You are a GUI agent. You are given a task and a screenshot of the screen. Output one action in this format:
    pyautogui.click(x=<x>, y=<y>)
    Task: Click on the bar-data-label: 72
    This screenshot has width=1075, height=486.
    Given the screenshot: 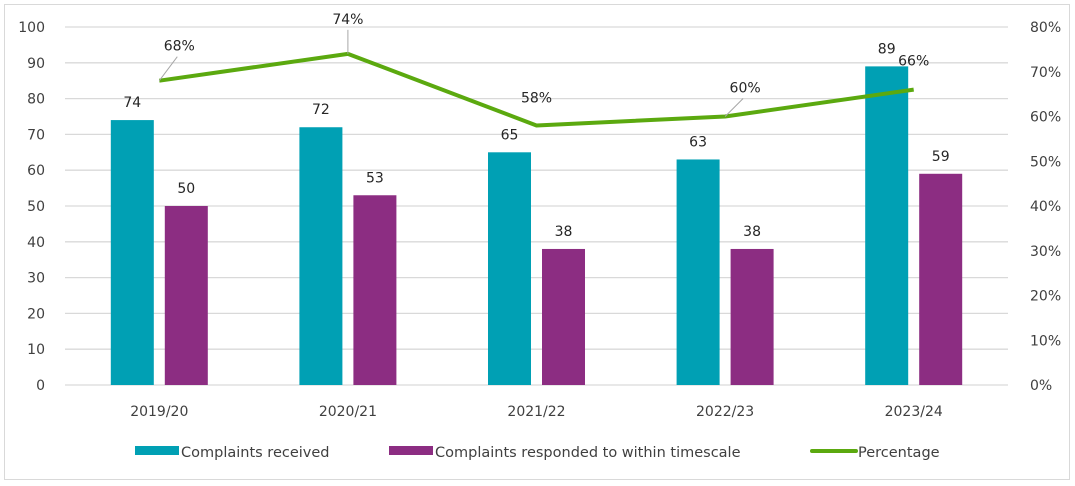 What is the action you would take?
    pyautogui.click(x=321, y=110)
    